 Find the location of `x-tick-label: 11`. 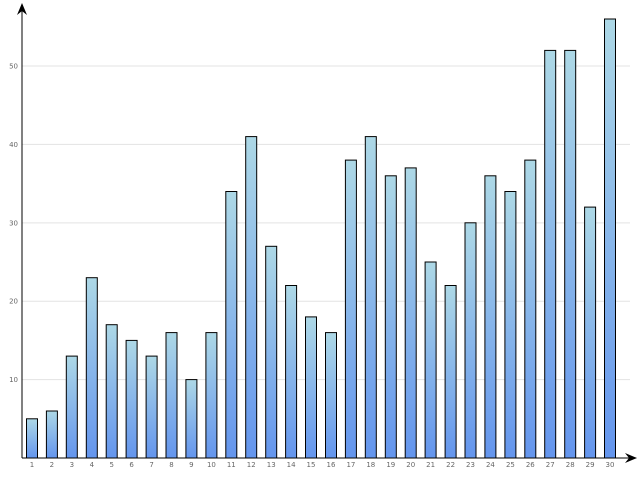

x-tick-label: 11 is located at coordinates (231, 465).